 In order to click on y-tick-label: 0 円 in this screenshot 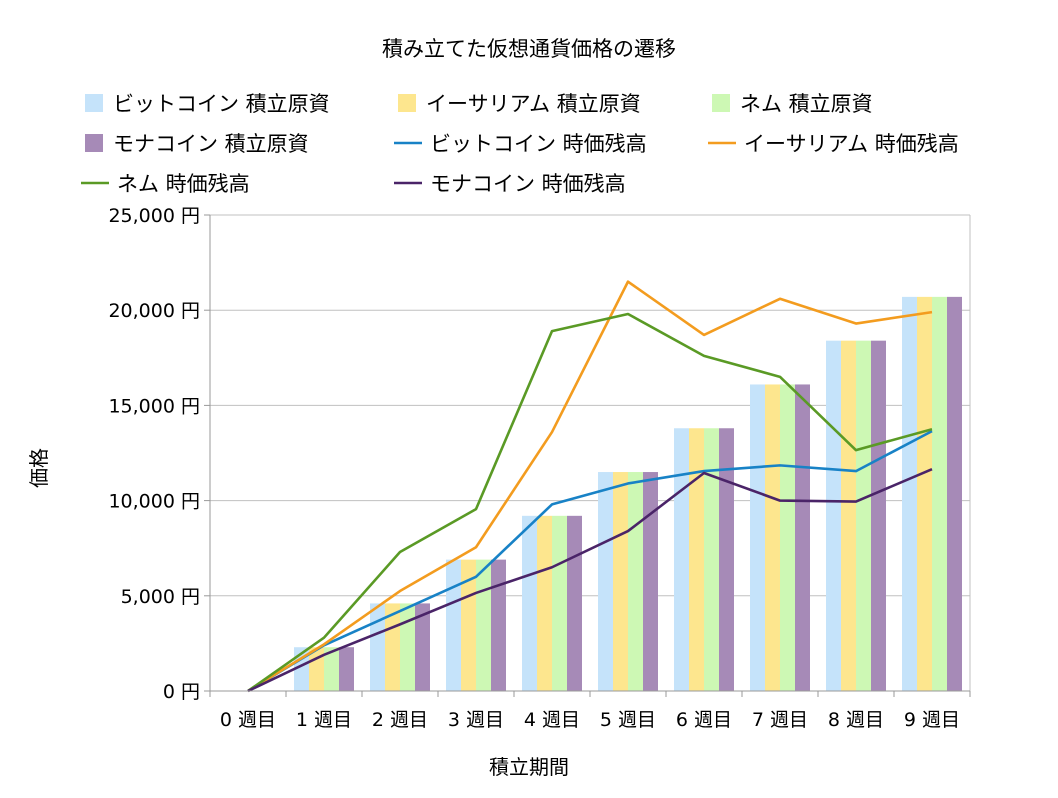, I will do `click(181, 692)`.